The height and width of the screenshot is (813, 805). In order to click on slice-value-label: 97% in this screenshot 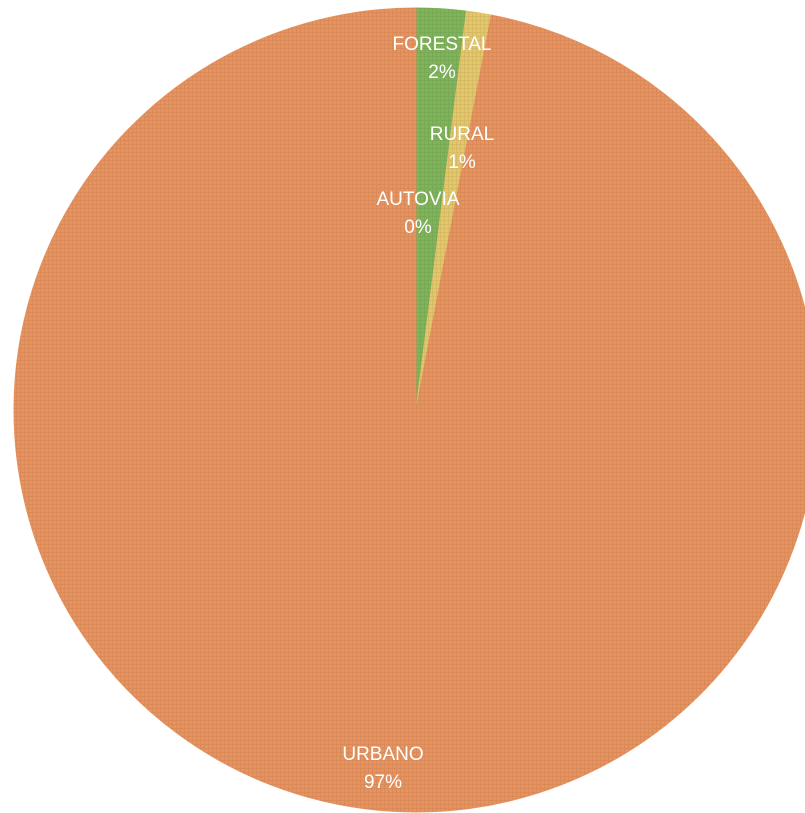, I will do `click(383, 782)`.